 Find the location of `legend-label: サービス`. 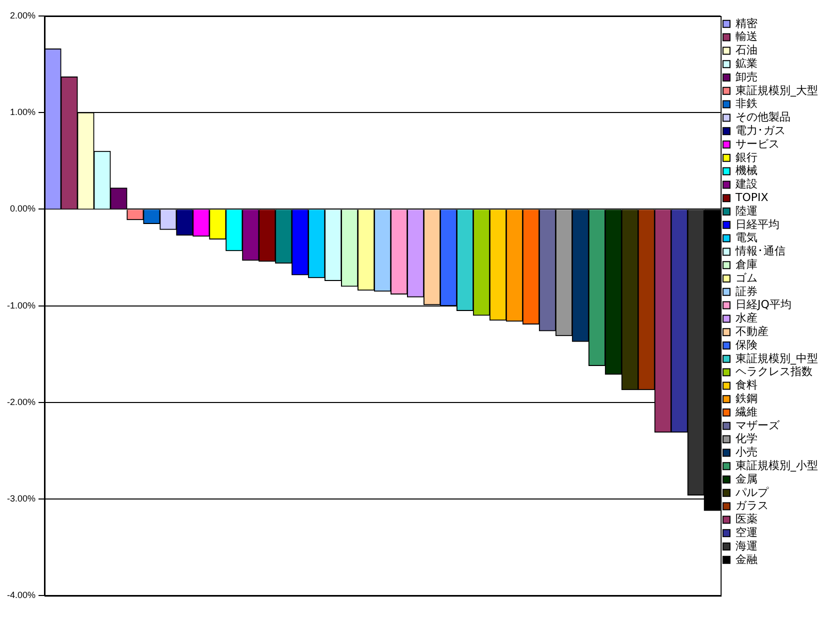

legend-label: サービス is located at coordinates (758, 143).